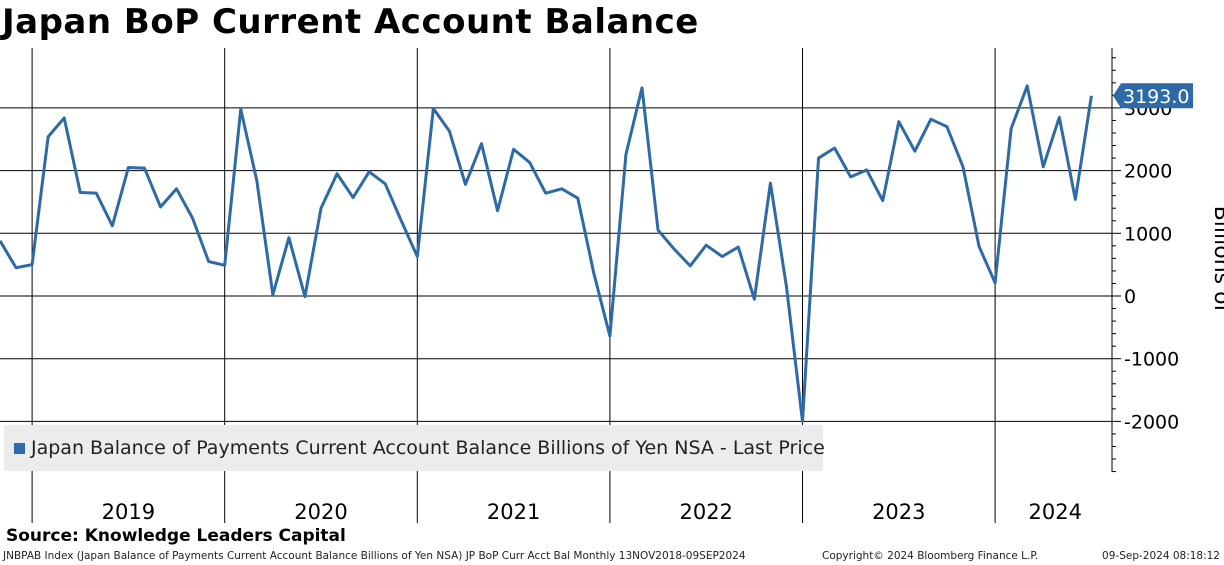 The image size is (1224, 565). I want to click on y-tick-label: 0, so click(1130, 297).